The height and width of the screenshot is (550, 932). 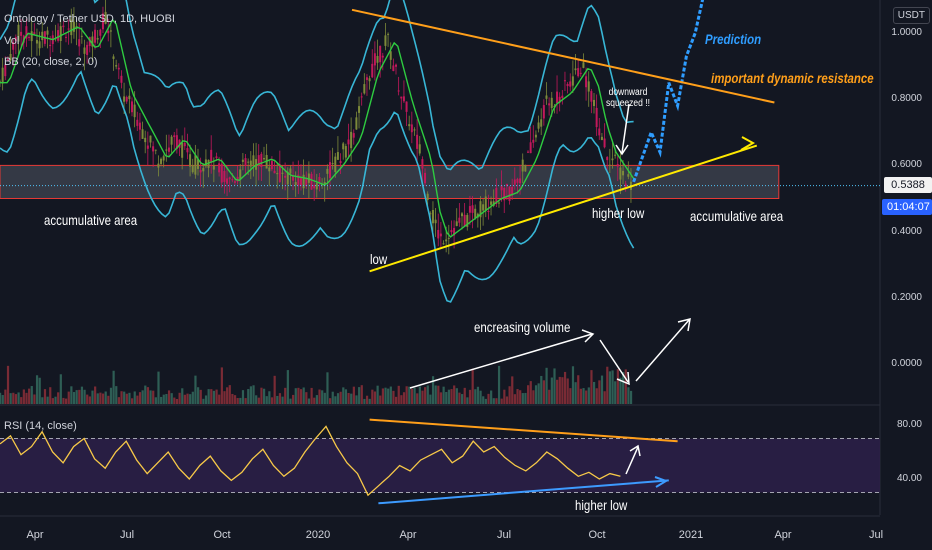 I want to click on volume-indicator-label: Vol, so click(x=11, y=41).